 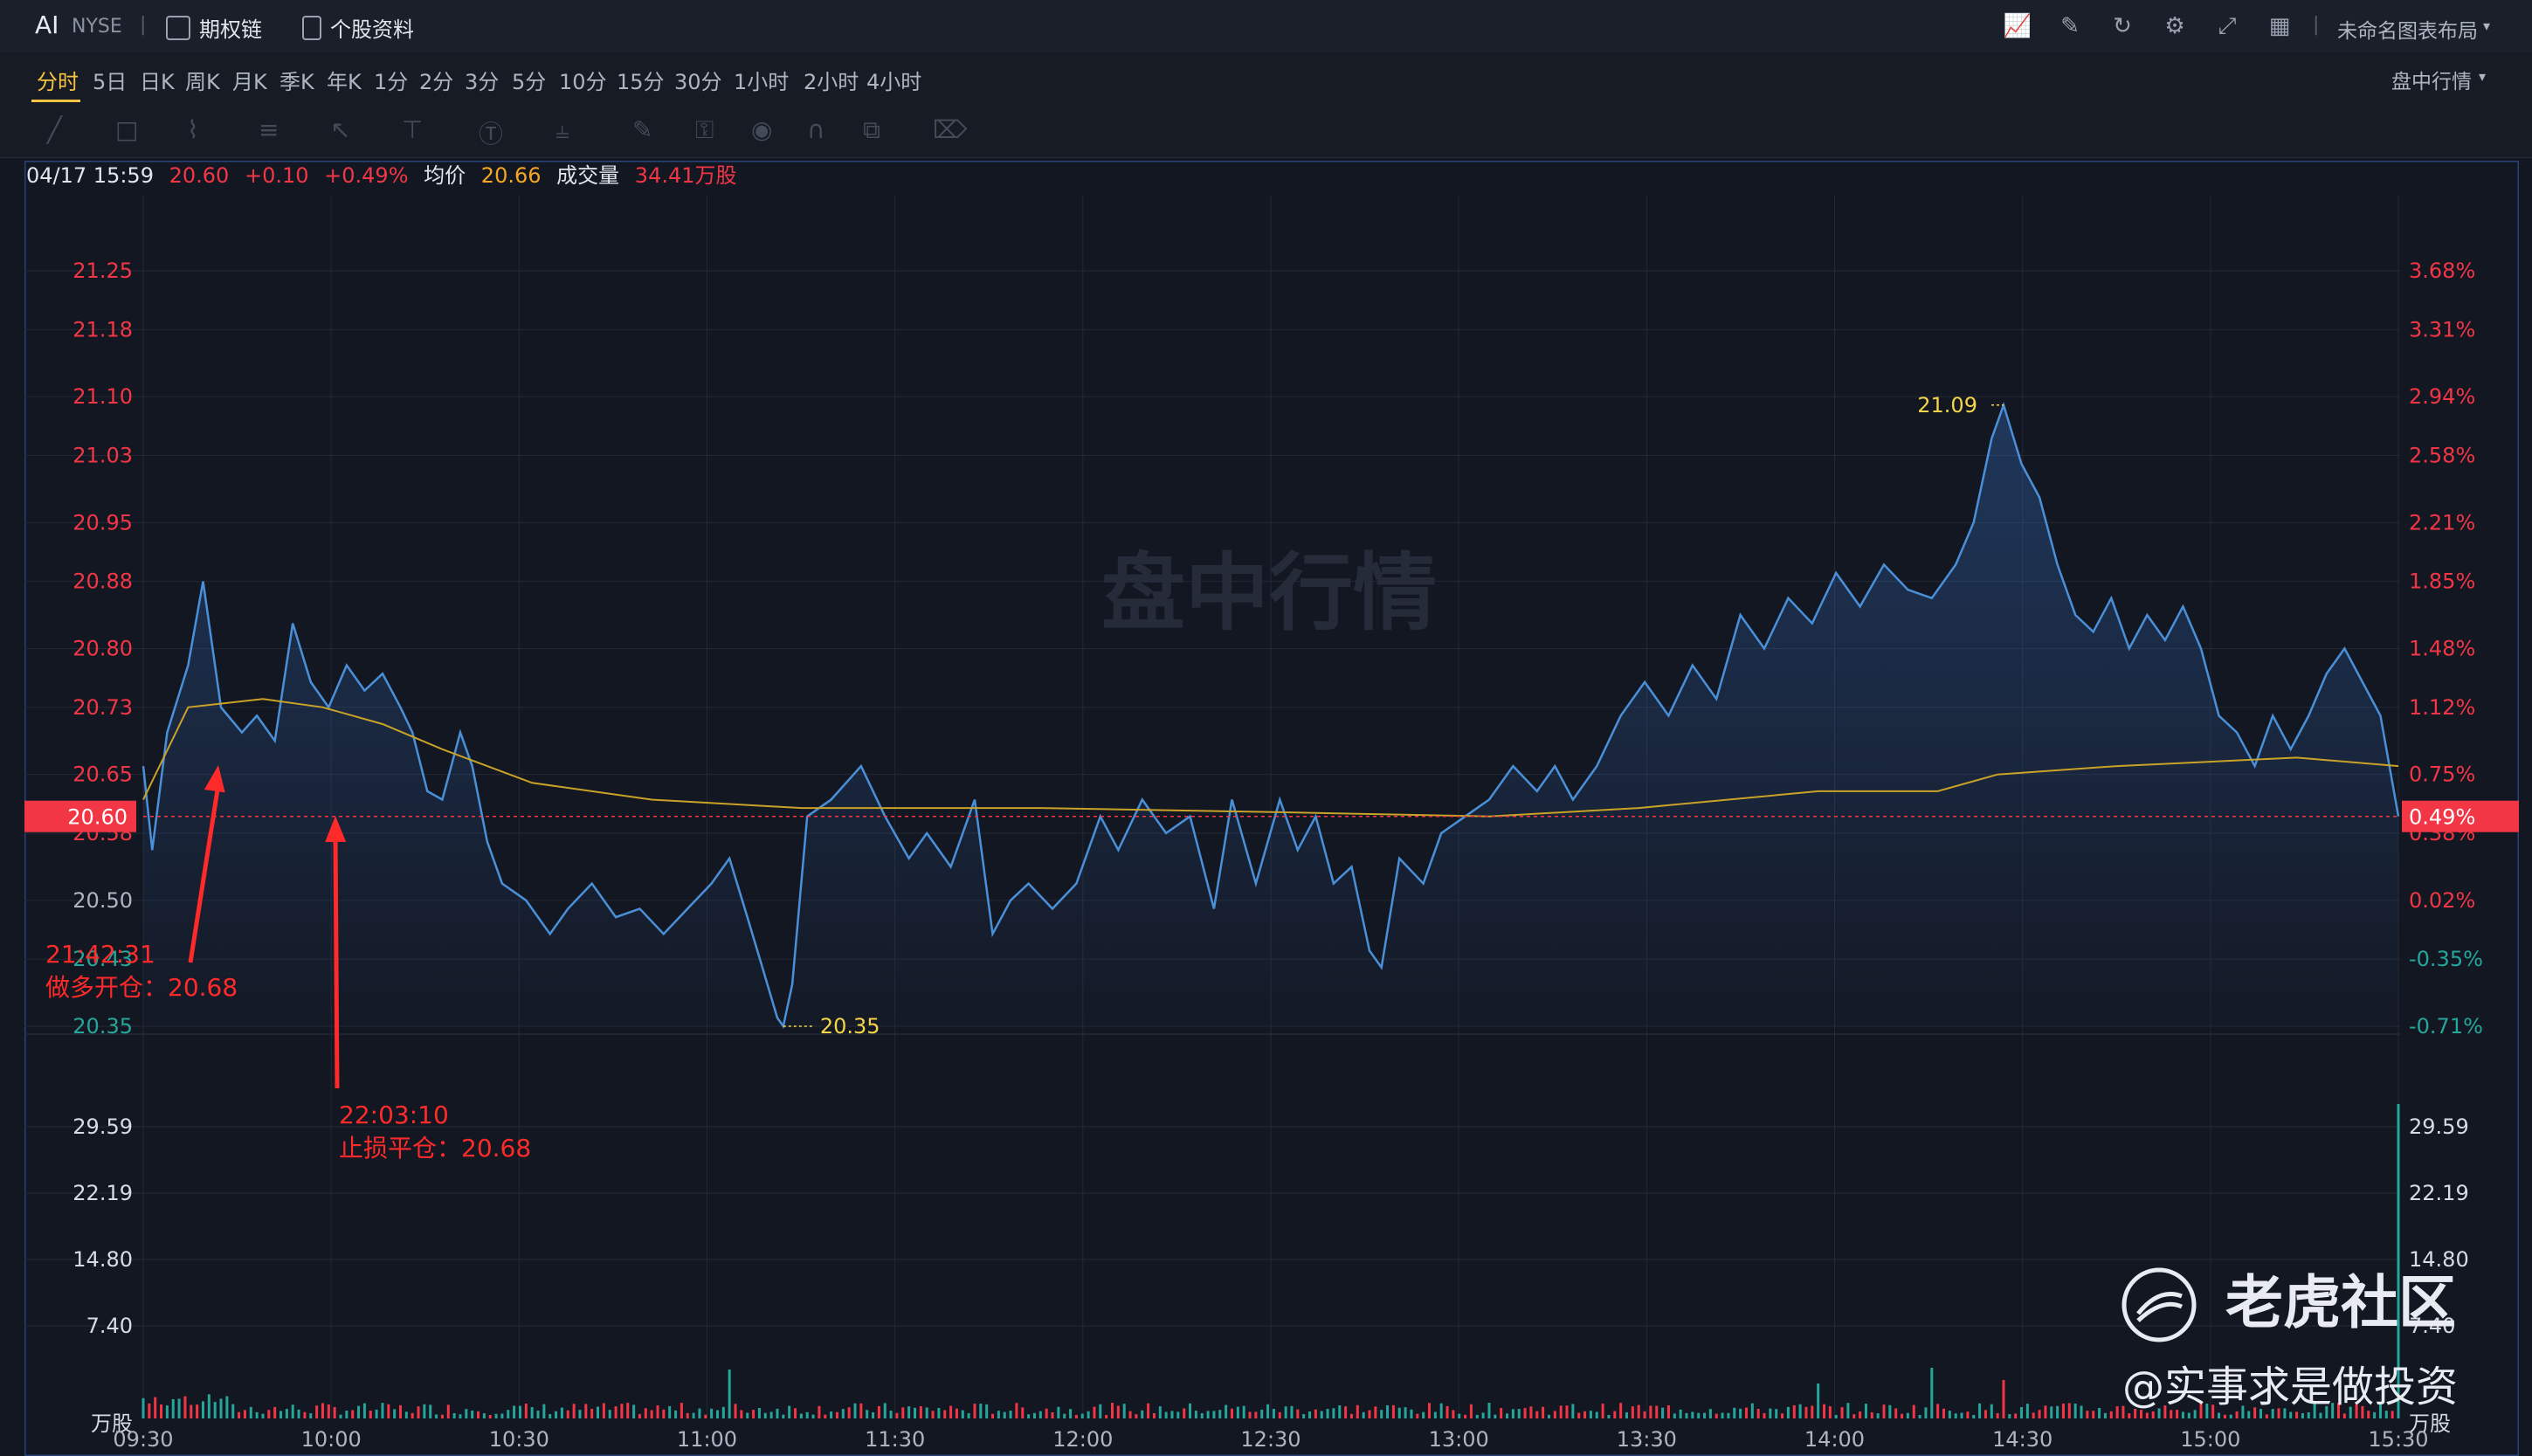 I want to click on ruler-tool-icon: ⫨, so click(x=562, y=129).